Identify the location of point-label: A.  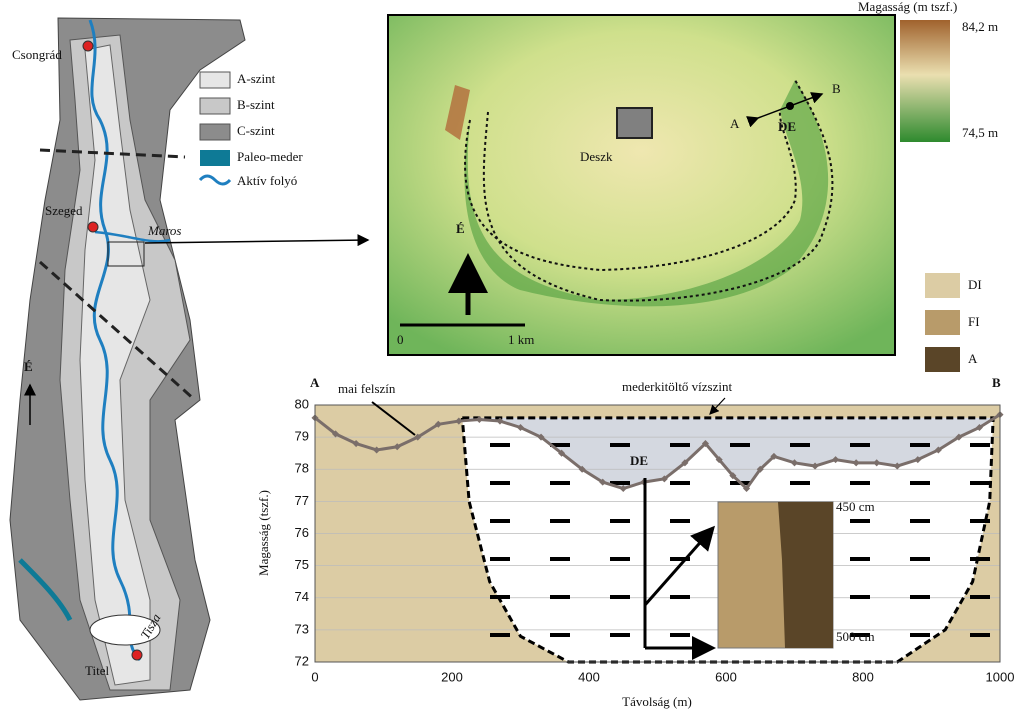
(735, 123).